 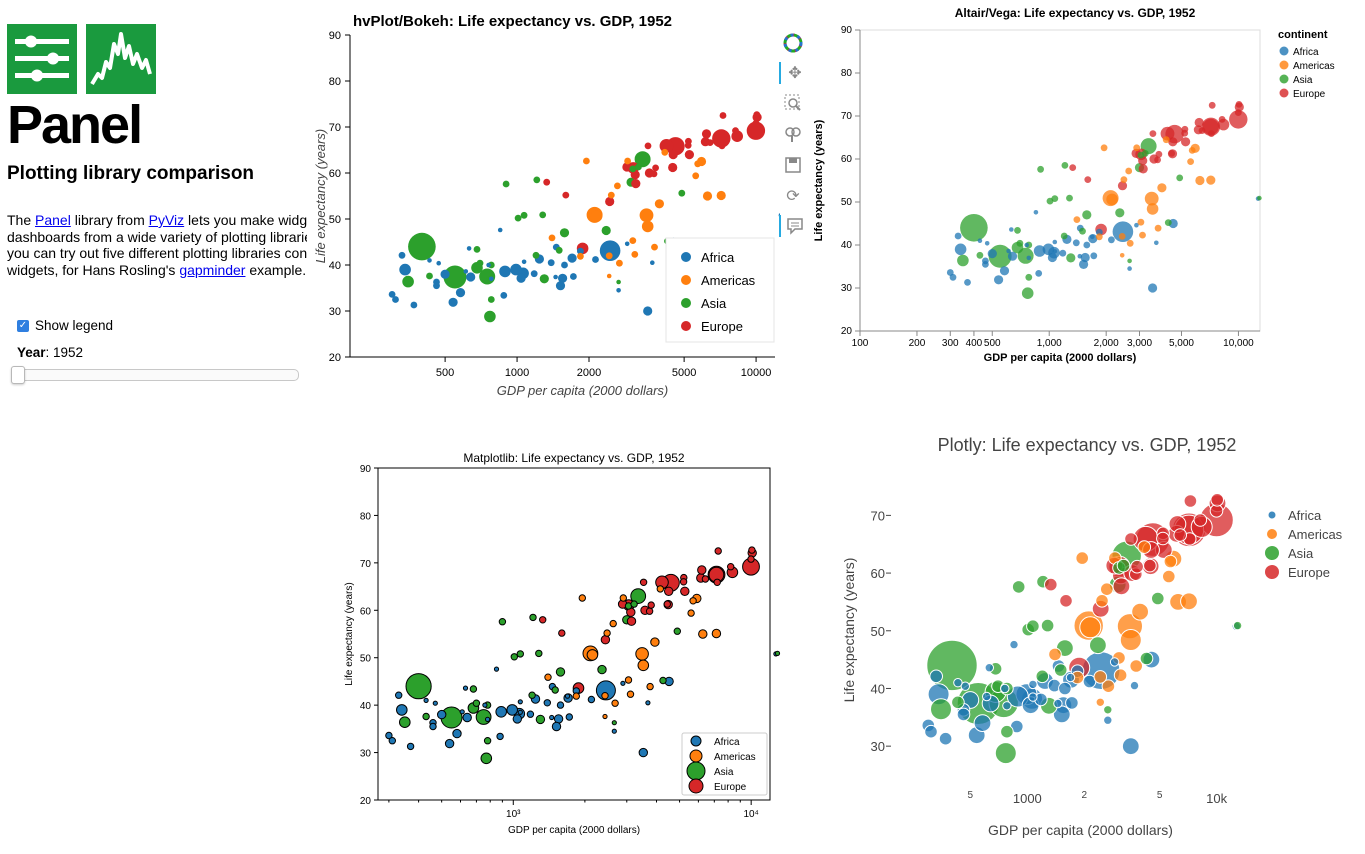 What do you see at coordinates (23, 325) in the screenshot?
I see `checkbox-checked-icon: ✓` at bounding box center [23, 325].